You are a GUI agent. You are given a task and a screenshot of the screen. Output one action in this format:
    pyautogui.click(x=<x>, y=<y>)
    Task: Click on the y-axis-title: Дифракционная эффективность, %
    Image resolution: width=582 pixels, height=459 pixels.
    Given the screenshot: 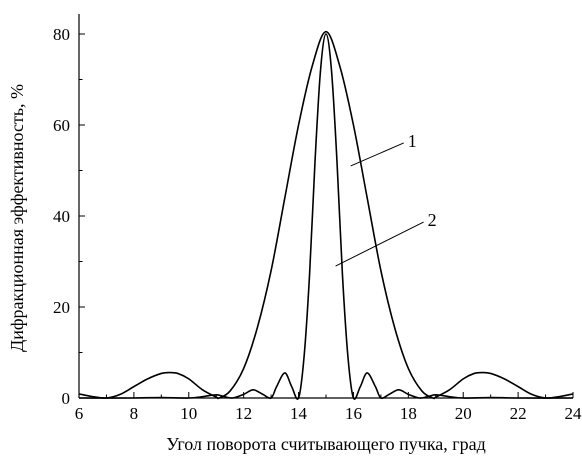 What is the action you would take?
    pyautogui.click(x=17, y=218)
    